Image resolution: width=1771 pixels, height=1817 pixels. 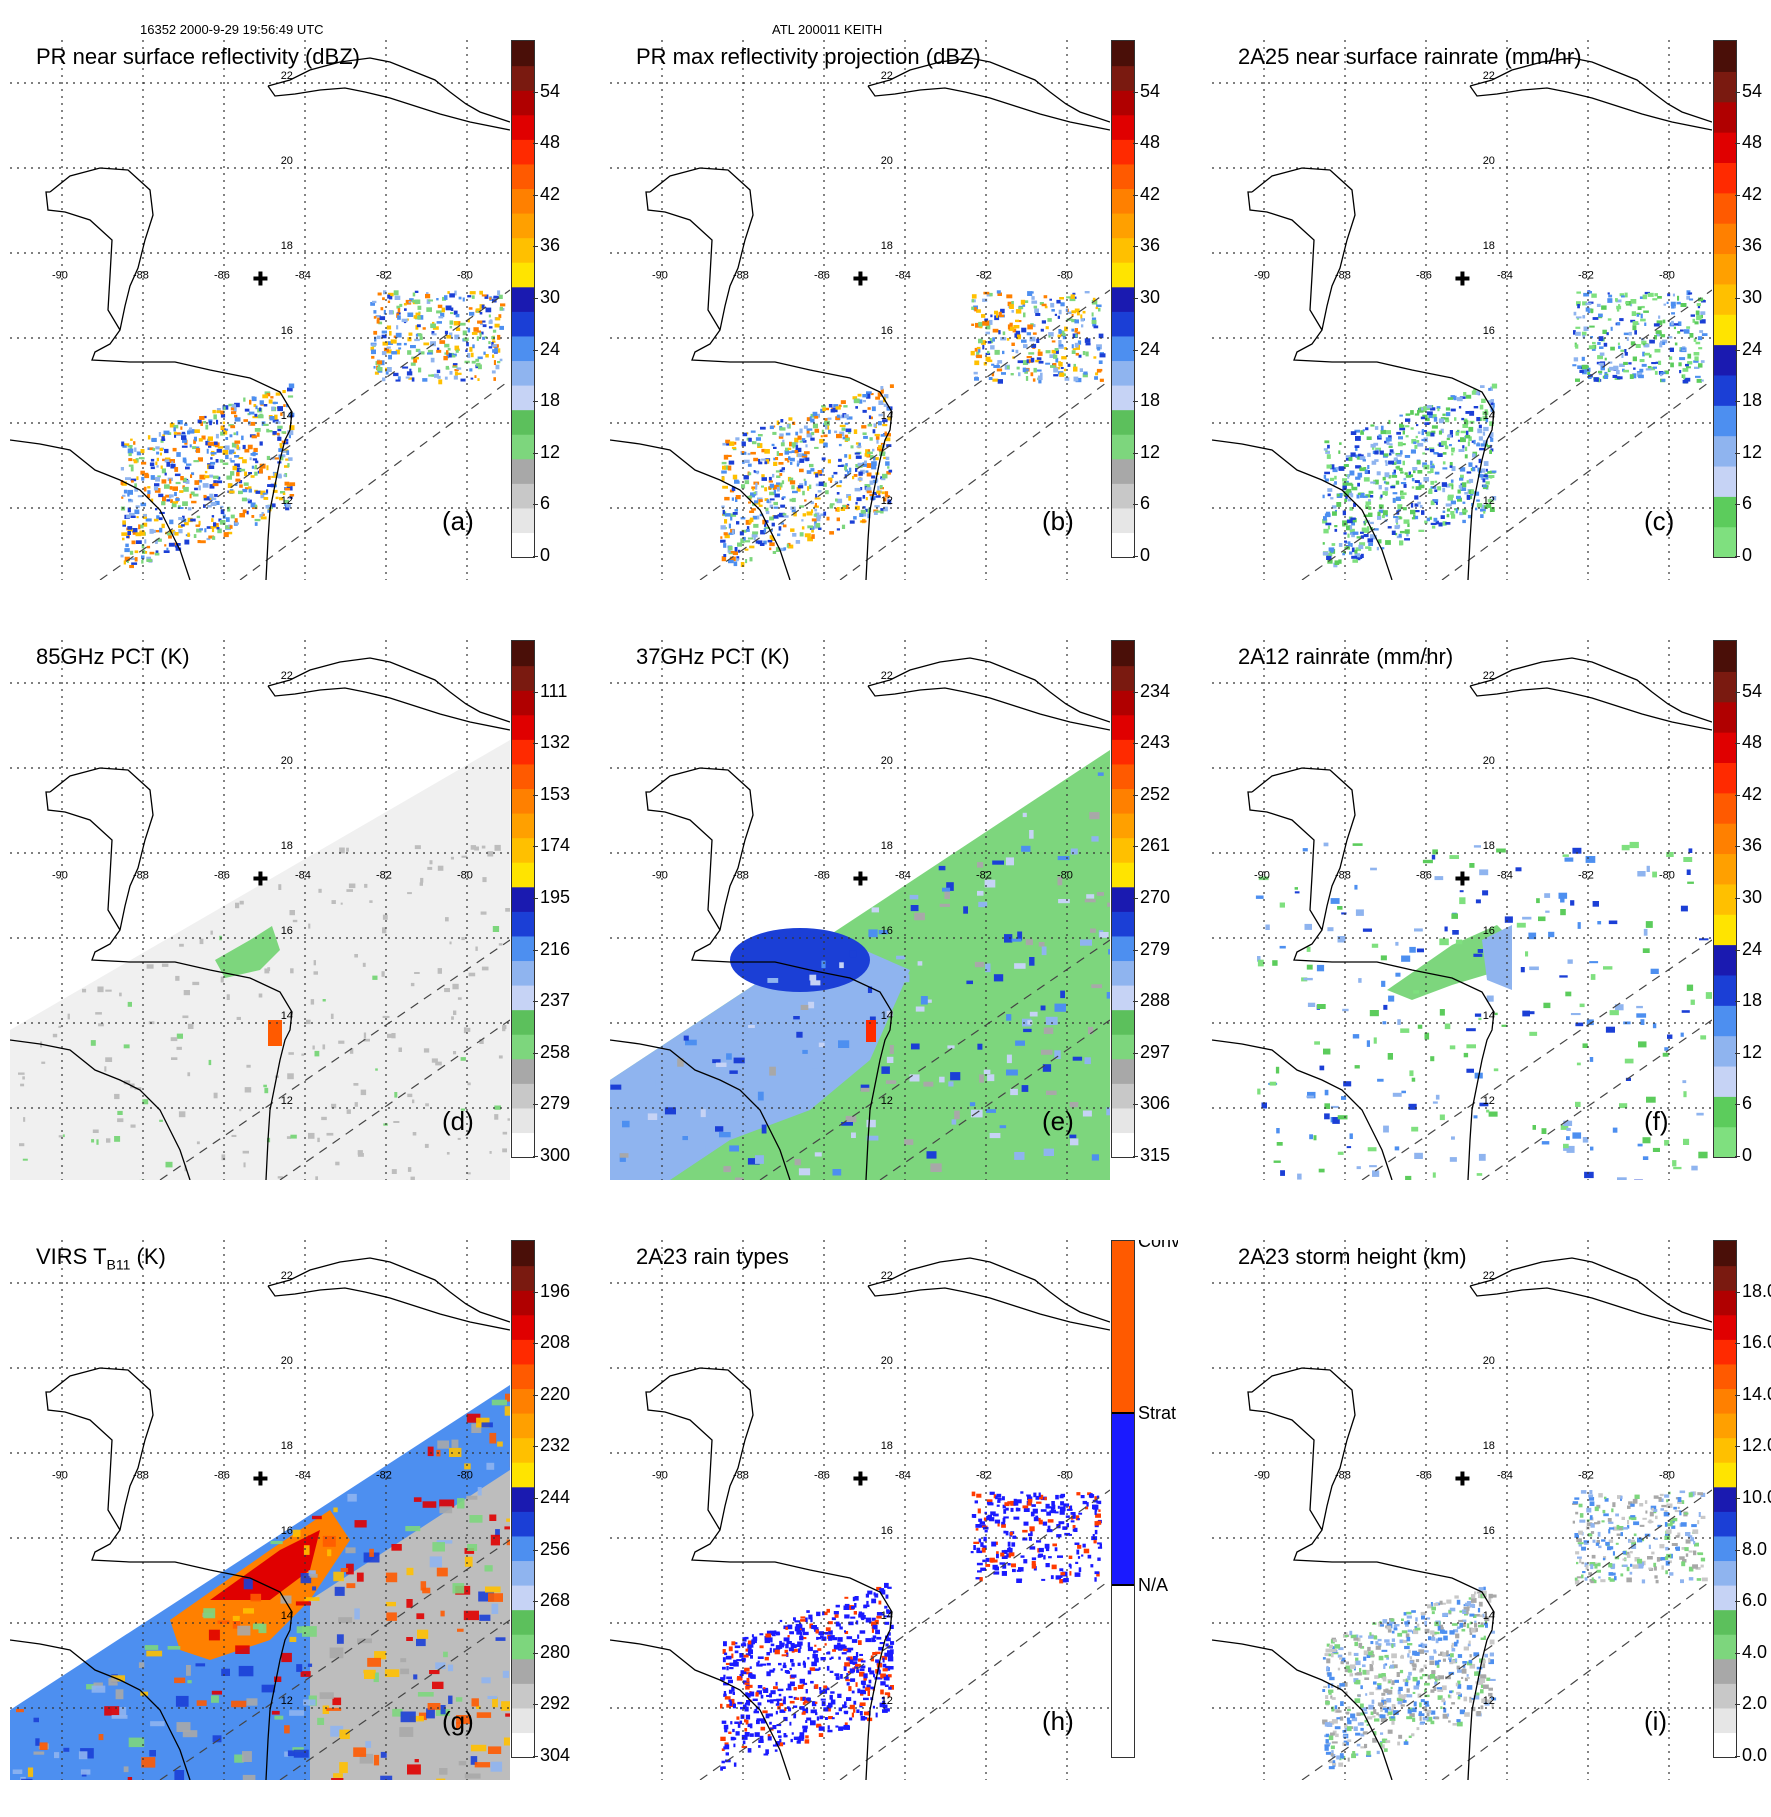 What do you see at coordinates (1157, 1413) in the screenshot?
I see `colorbar-tick-label: Strat` at bounding box center [1157, 1413].